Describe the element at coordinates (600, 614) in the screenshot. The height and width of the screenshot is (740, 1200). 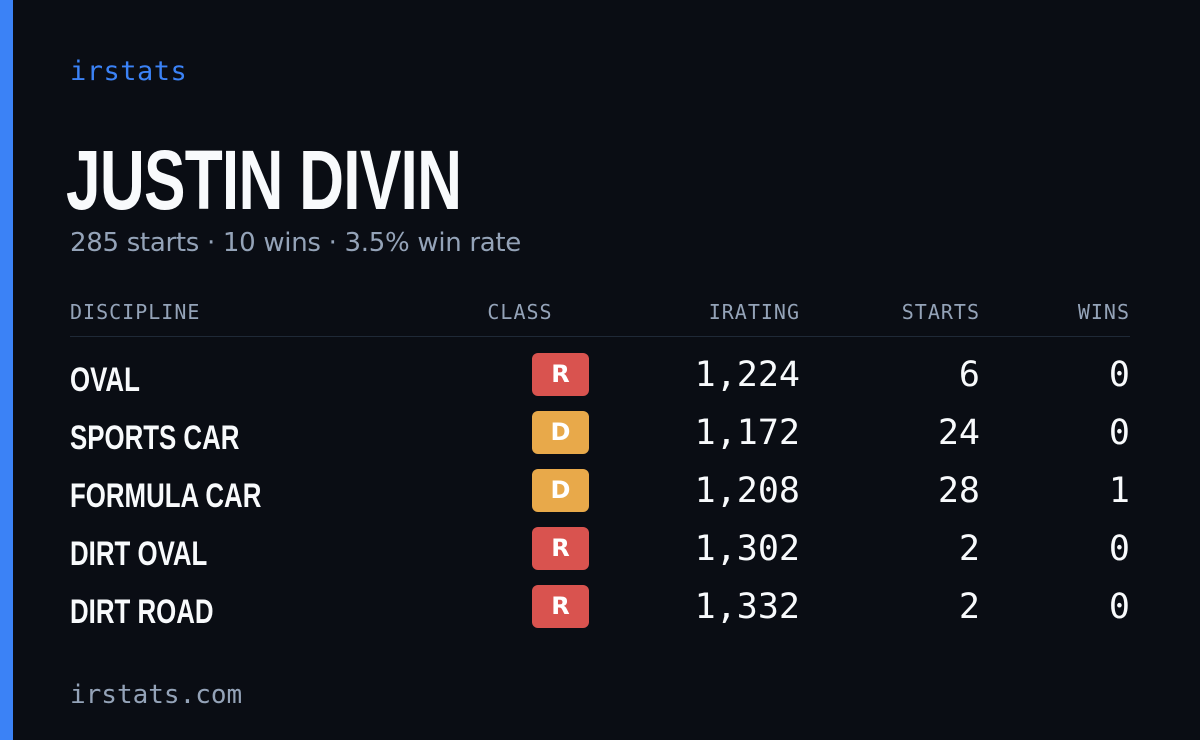
I see `table-row: DIRT ROAD R 1,332 2 0` at that location.